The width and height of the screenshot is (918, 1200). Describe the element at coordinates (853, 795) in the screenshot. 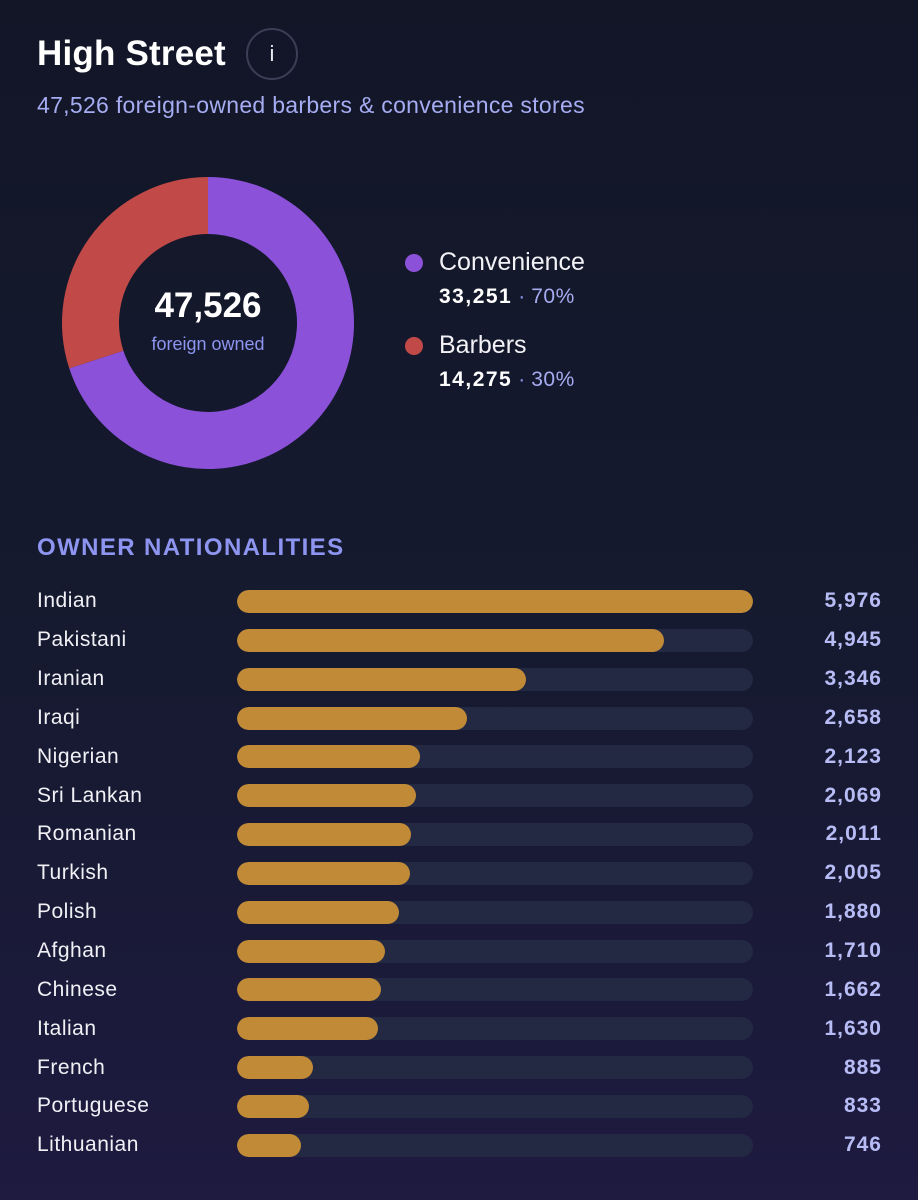

I see `nationality-value: 2,069` at that location.